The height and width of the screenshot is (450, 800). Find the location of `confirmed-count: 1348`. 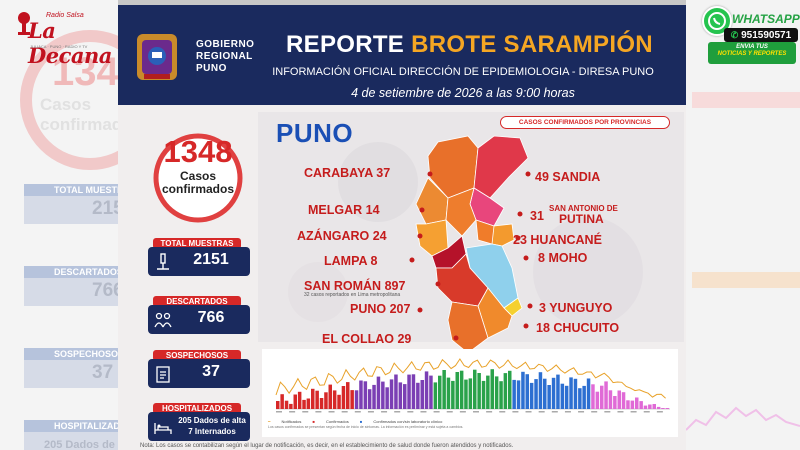

confirmed-count: 1348 is located at coordinates (198, 151).